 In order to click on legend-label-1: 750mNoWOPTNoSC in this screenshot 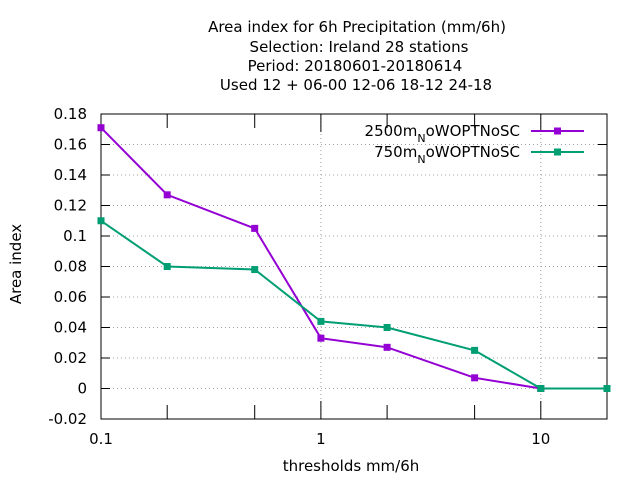, I will do `click(447, 154)`.